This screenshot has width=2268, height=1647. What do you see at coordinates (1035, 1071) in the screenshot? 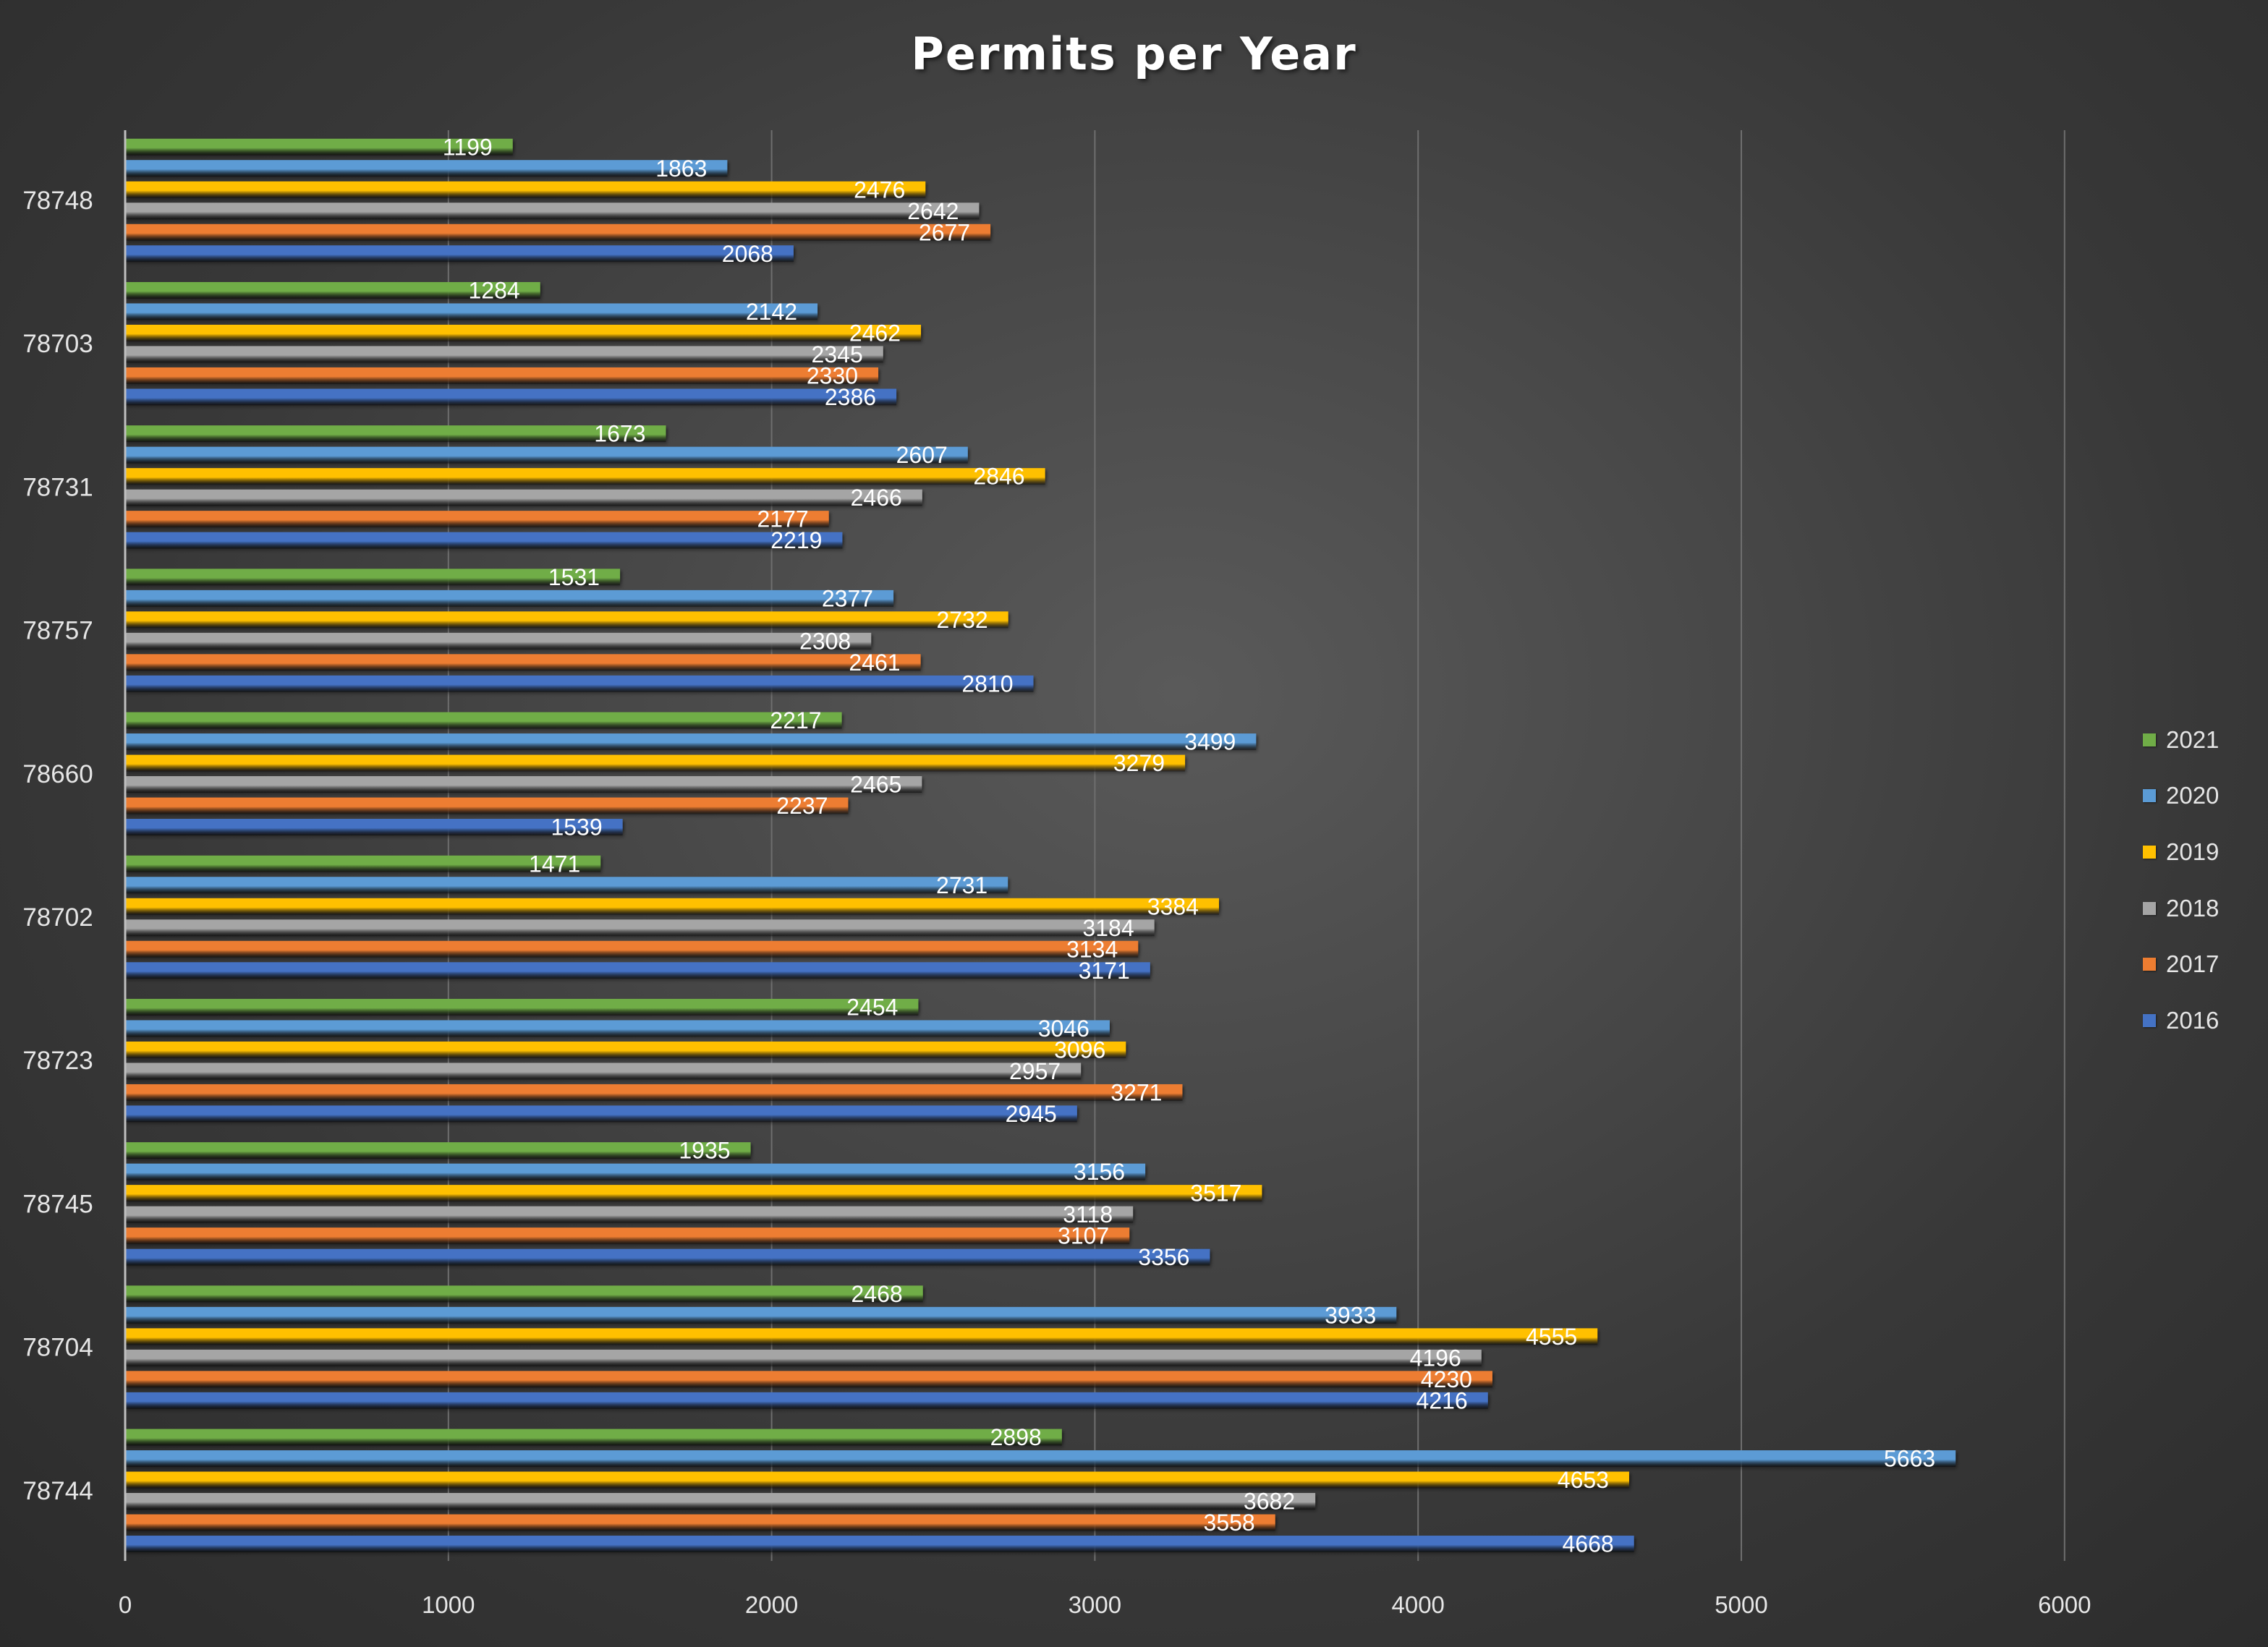
I see `data-label: 2957` at bounding box center [1035, 1071].